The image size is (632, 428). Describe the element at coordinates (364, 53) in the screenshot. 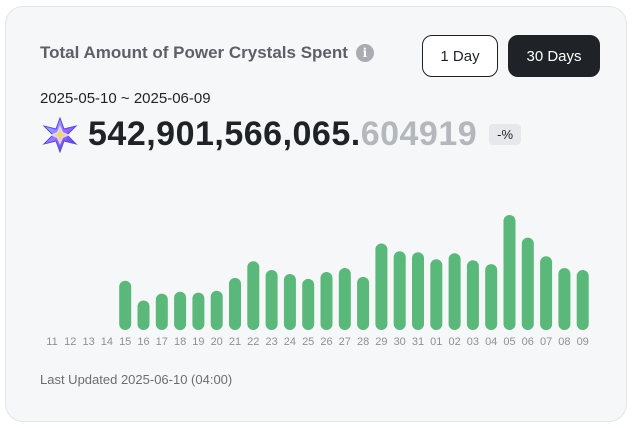

I see `info-icon: i` at that location.